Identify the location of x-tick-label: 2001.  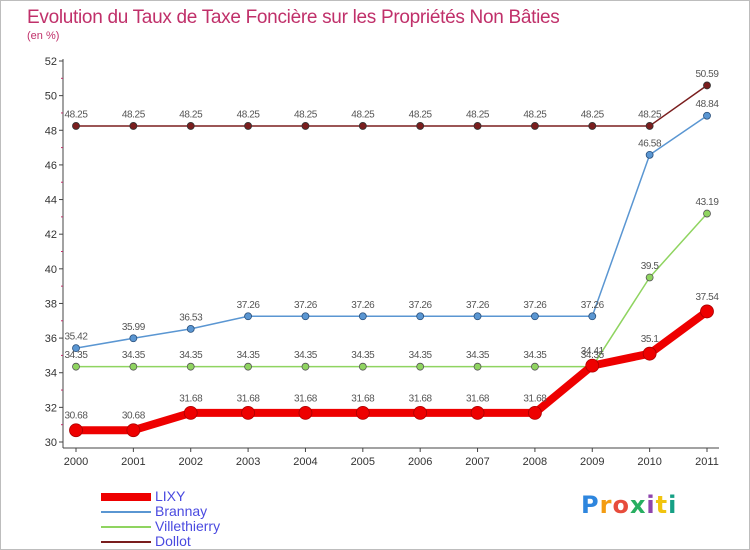
(133, 462).